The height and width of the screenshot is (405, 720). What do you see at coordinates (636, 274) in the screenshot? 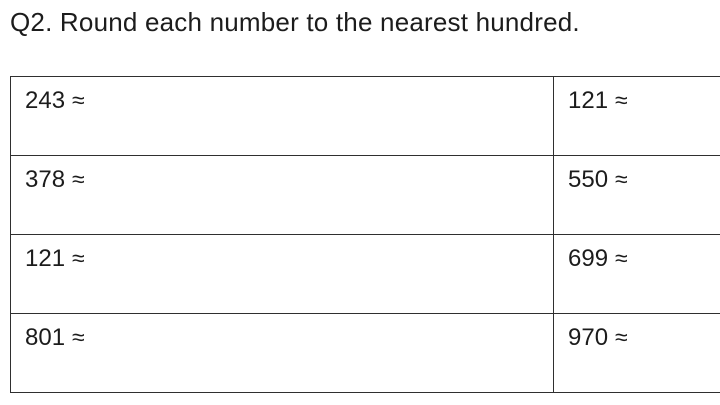
I see `answer-cell: 699 ≈` at bounding box center [636, 274].